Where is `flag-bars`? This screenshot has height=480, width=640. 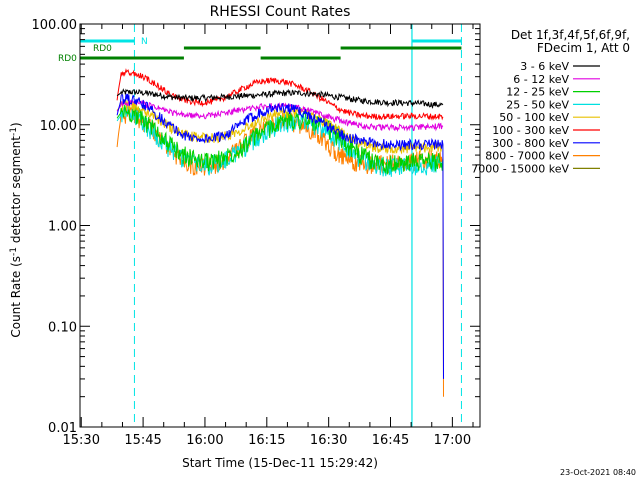
flag-bars is located at coordinates (271, 49).